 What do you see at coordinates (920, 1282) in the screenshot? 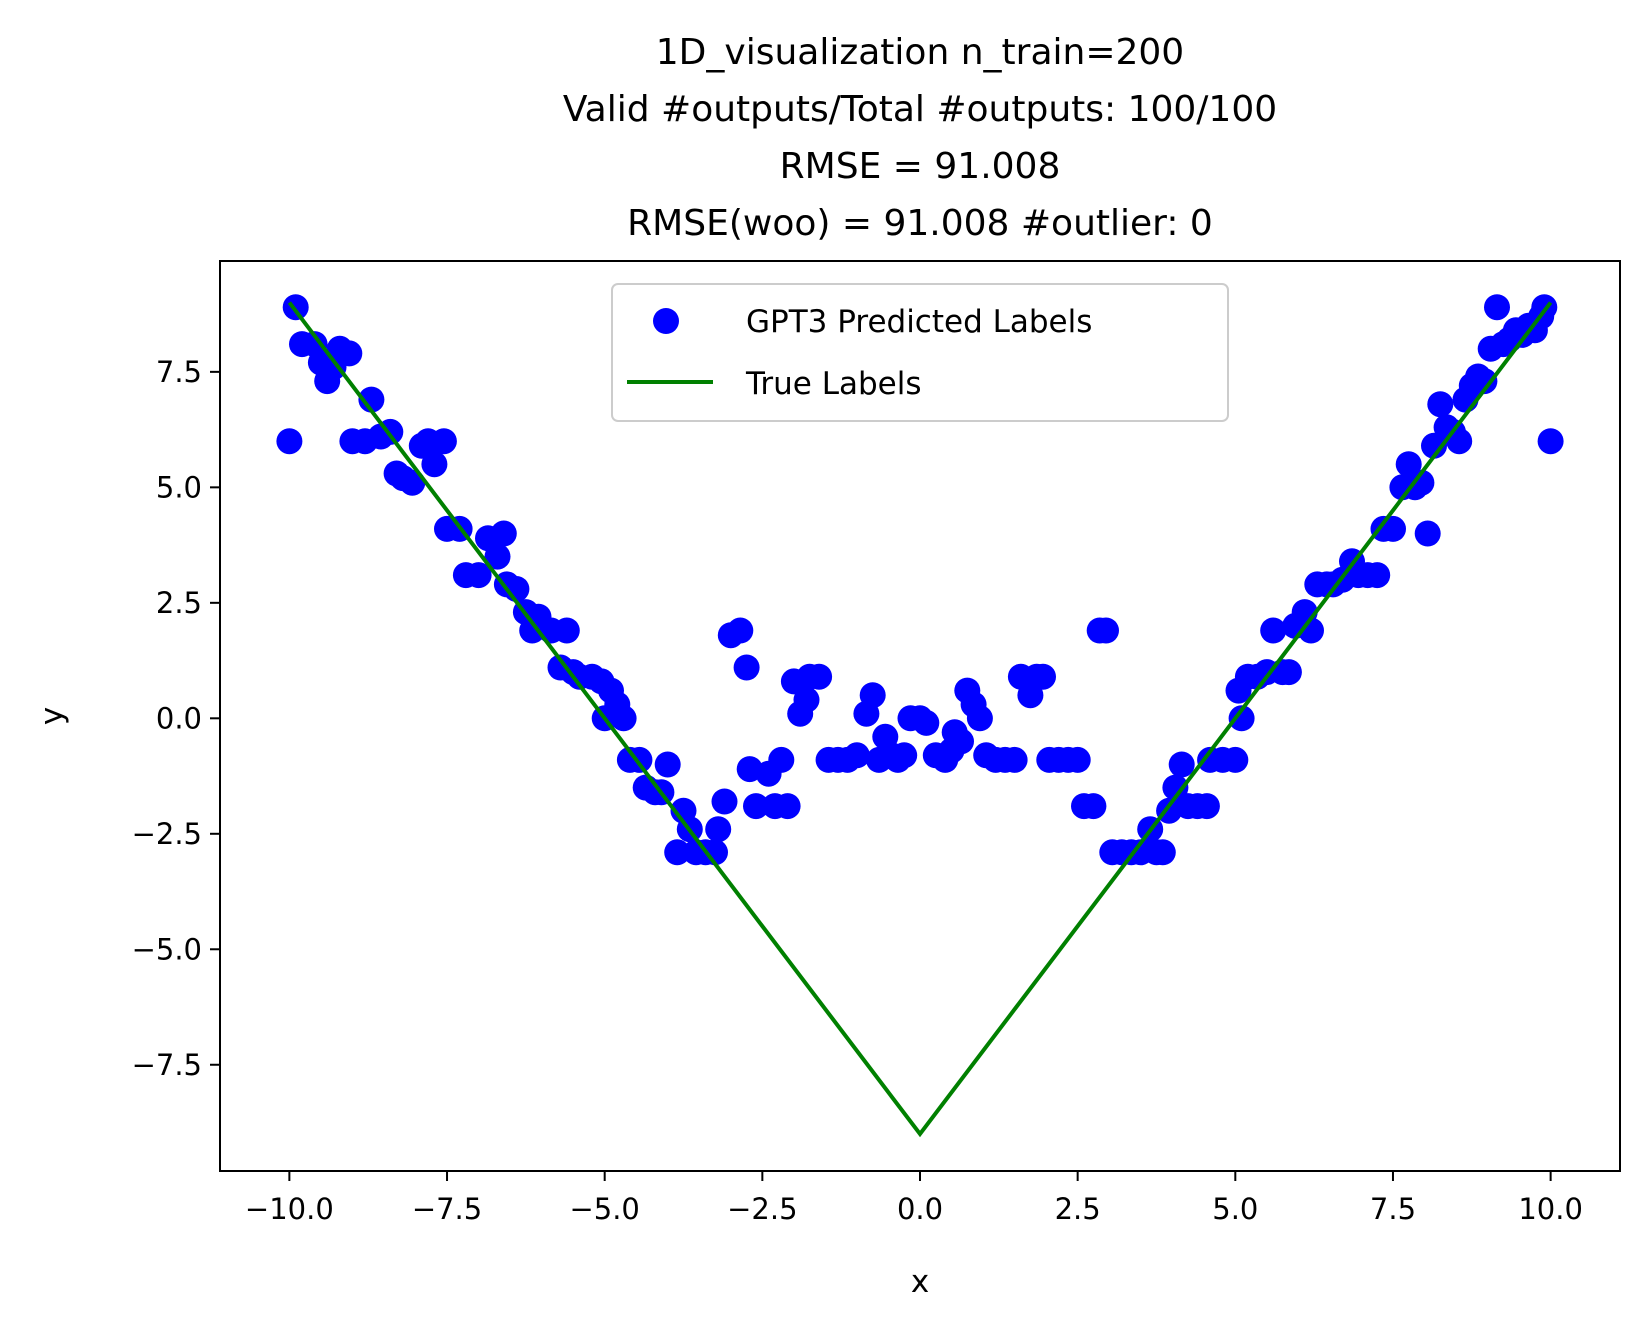
I see `x-axis-label: x` at bounding box center [920, 1282].